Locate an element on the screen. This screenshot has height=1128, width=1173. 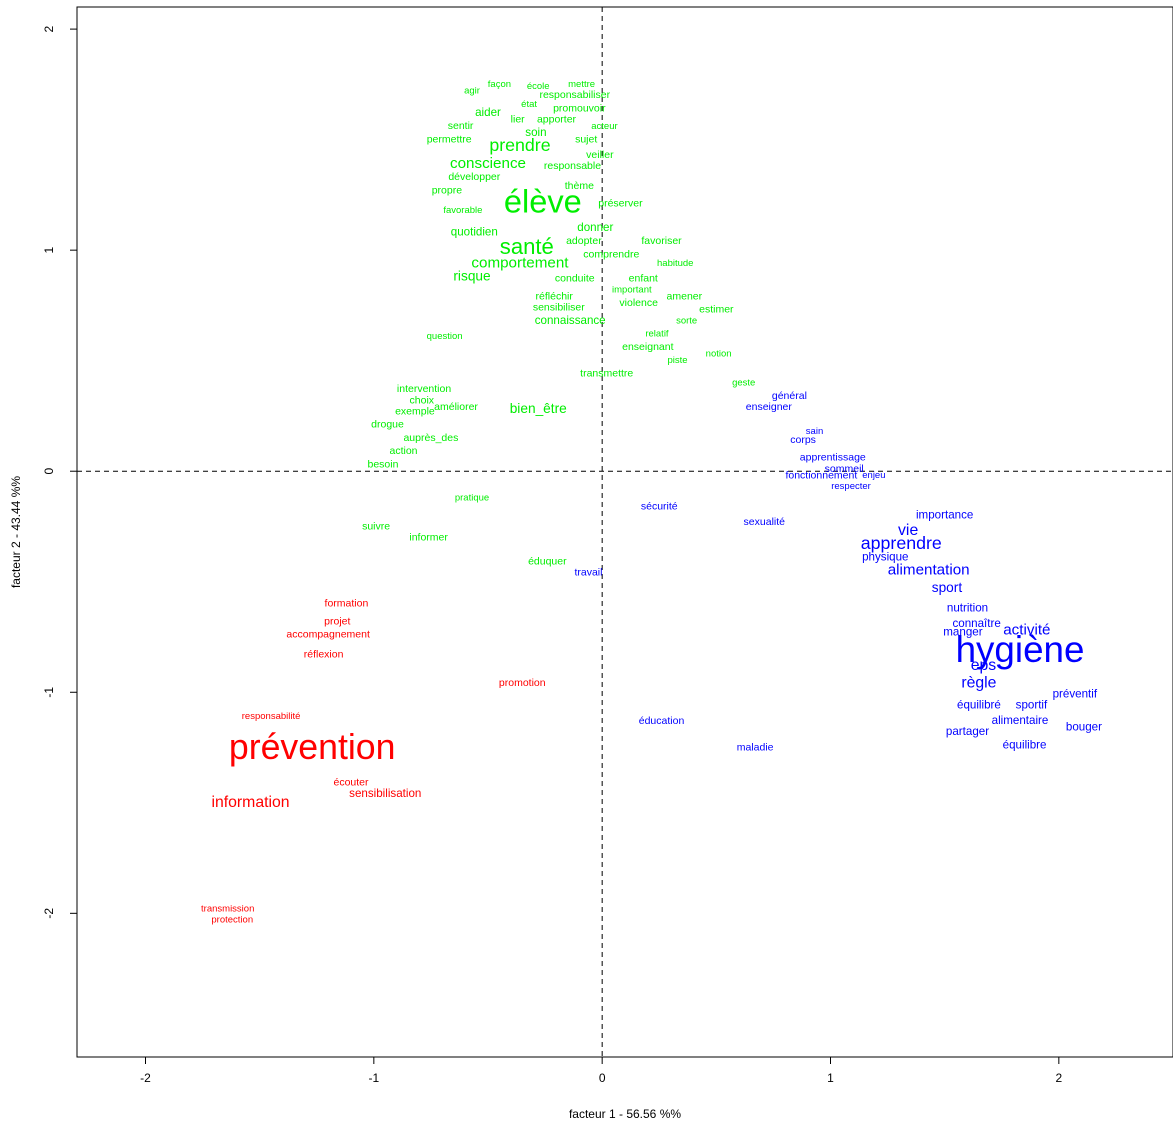
word-label: équilibré is located at coordinates (979, 705).